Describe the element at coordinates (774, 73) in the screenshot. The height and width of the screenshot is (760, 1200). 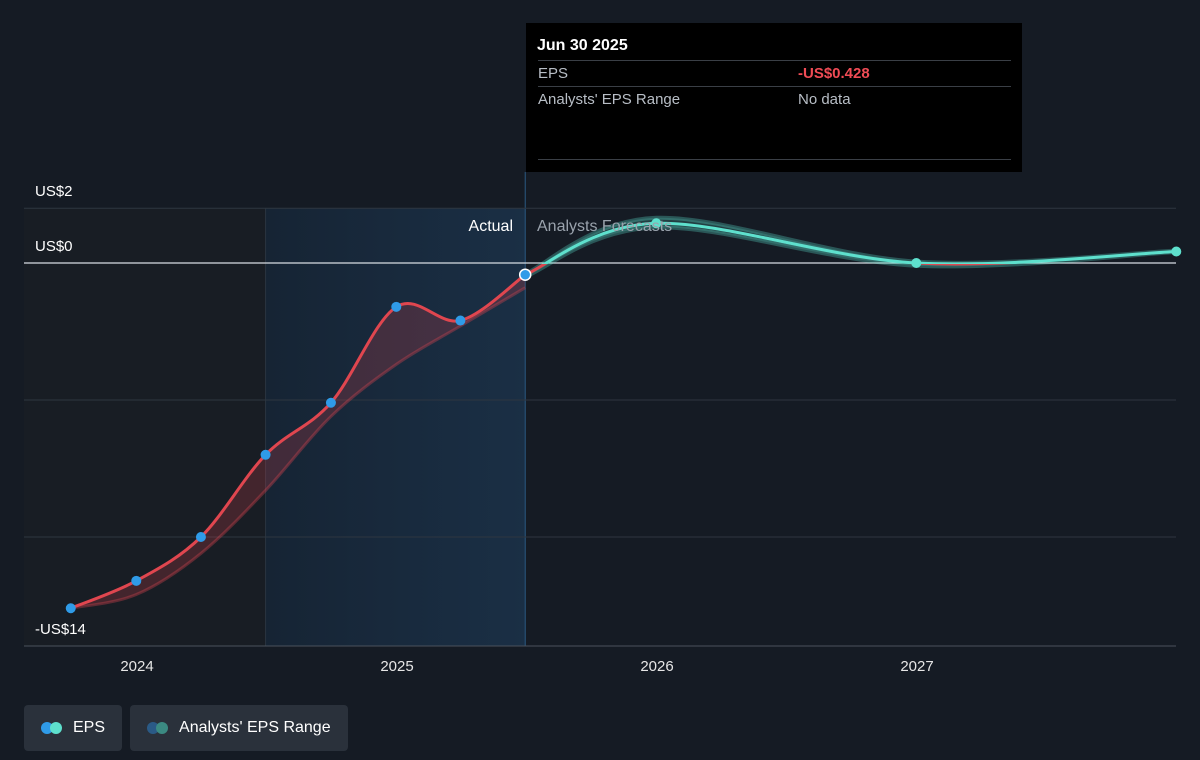
I see `tooltip-eps-row: EPS -US$0.428` at that location.